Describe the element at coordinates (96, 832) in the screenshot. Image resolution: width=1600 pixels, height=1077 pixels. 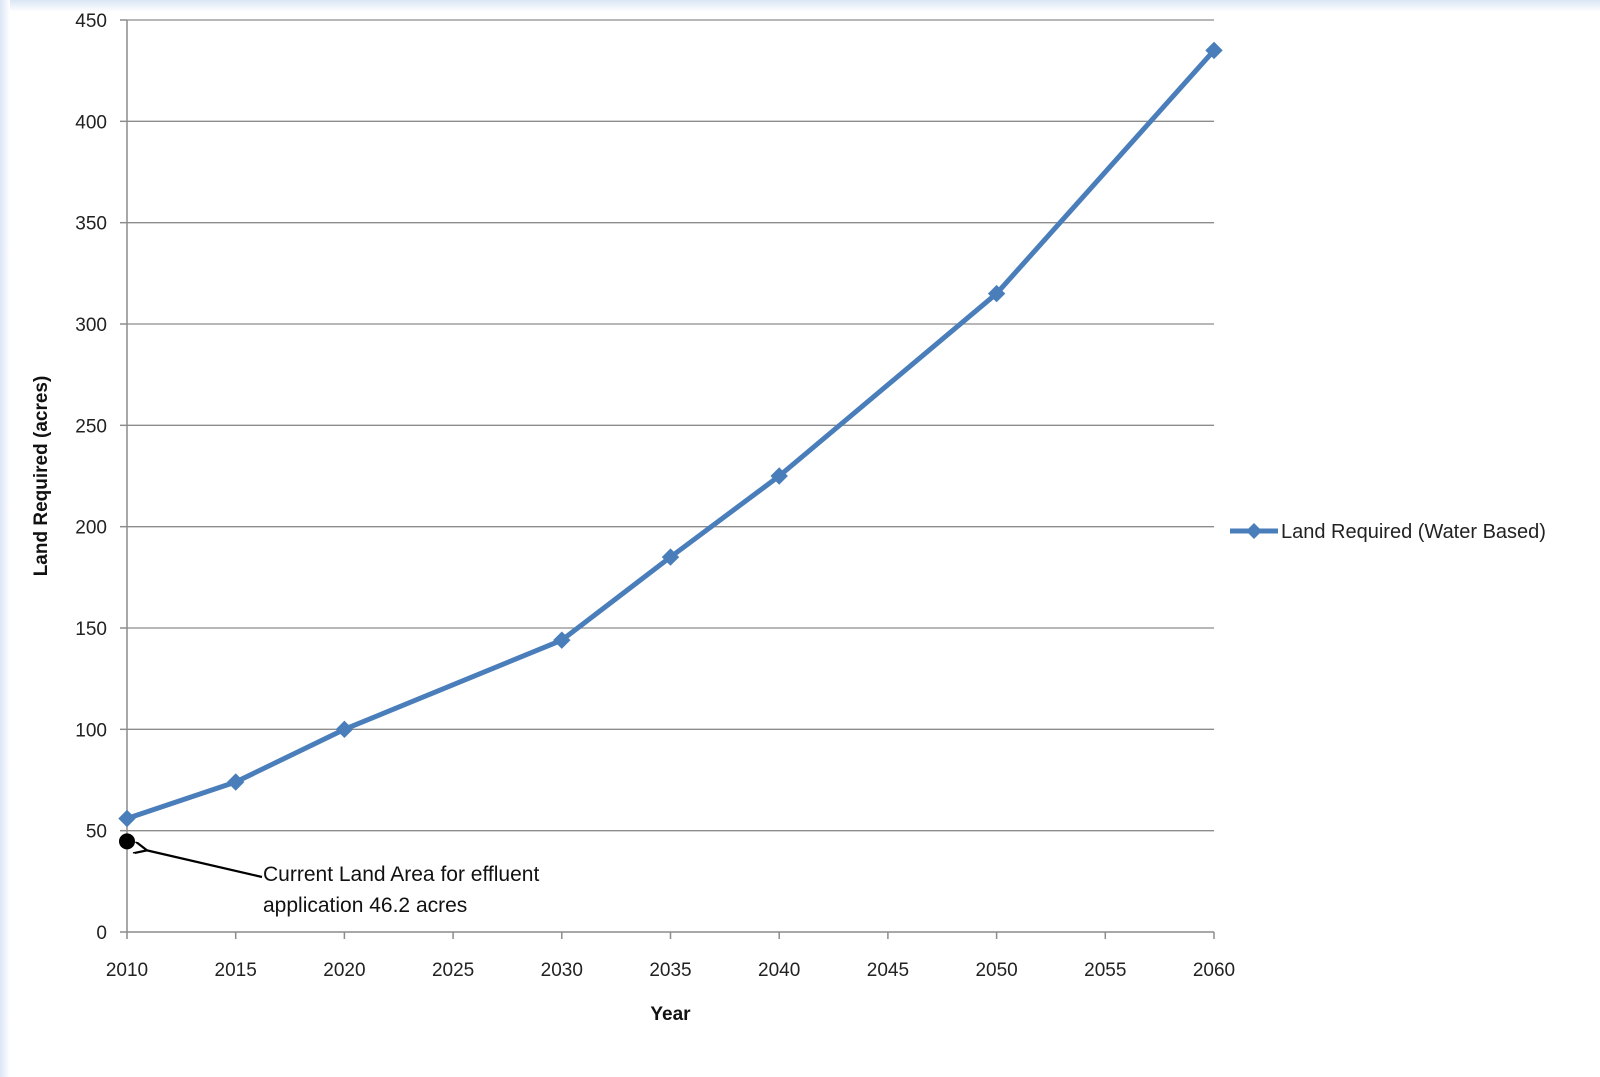
I see `y-tick-label-50: 50` at that location.